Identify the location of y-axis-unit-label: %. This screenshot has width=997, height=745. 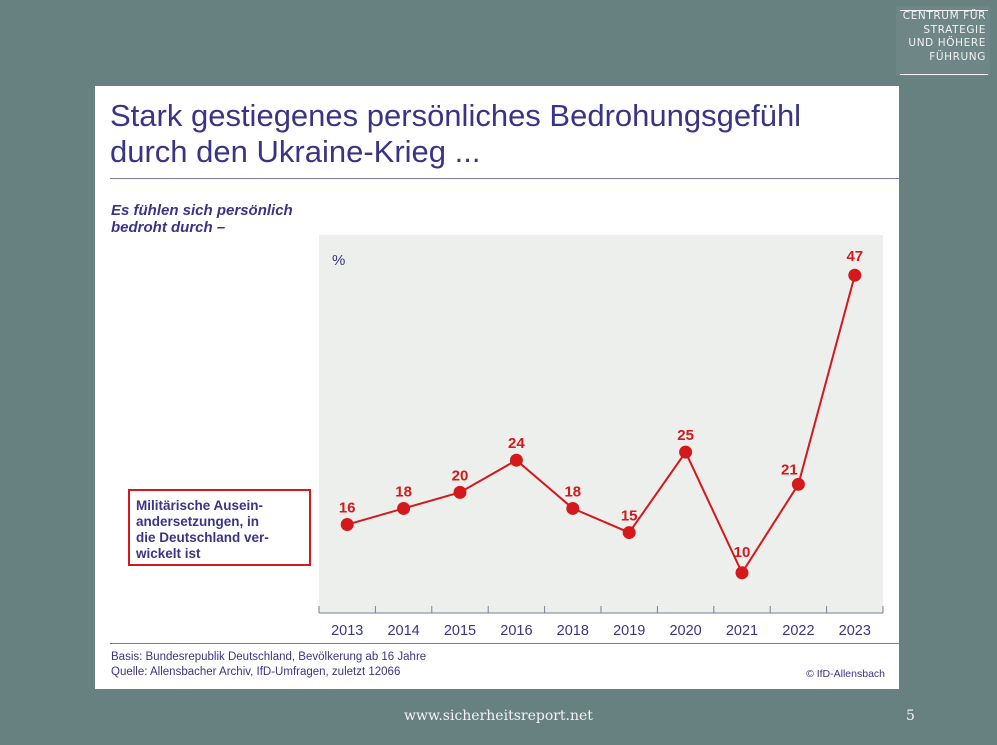
(338, 260).